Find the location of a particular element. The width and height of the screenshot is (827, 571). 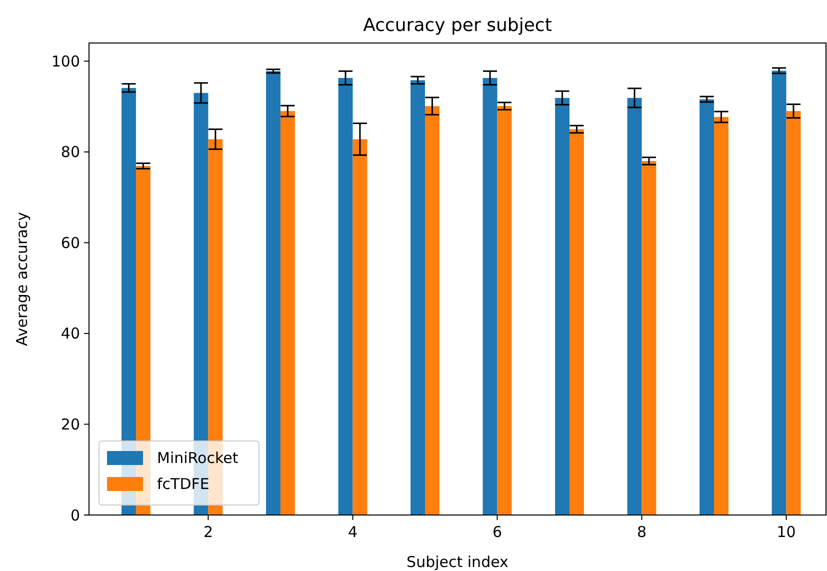

y-tick-label: 0 is located at coordinates (75, 515).